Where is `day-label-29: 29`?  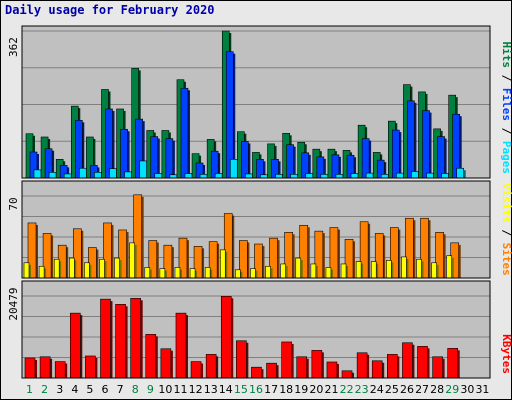
day-label-29: 29 is located at coordinates (452, 389).